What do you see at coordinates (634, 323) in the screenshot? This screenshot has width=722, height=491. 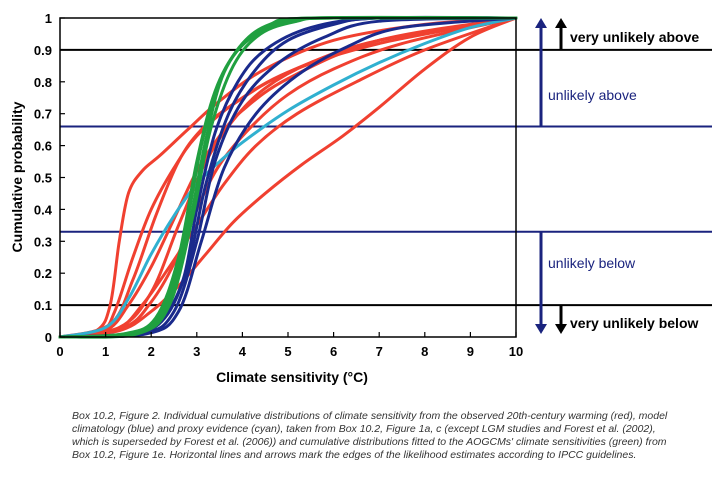 I see `annotation-very-unlikely-below: very unlikely below` at bounding box center [634, 323].